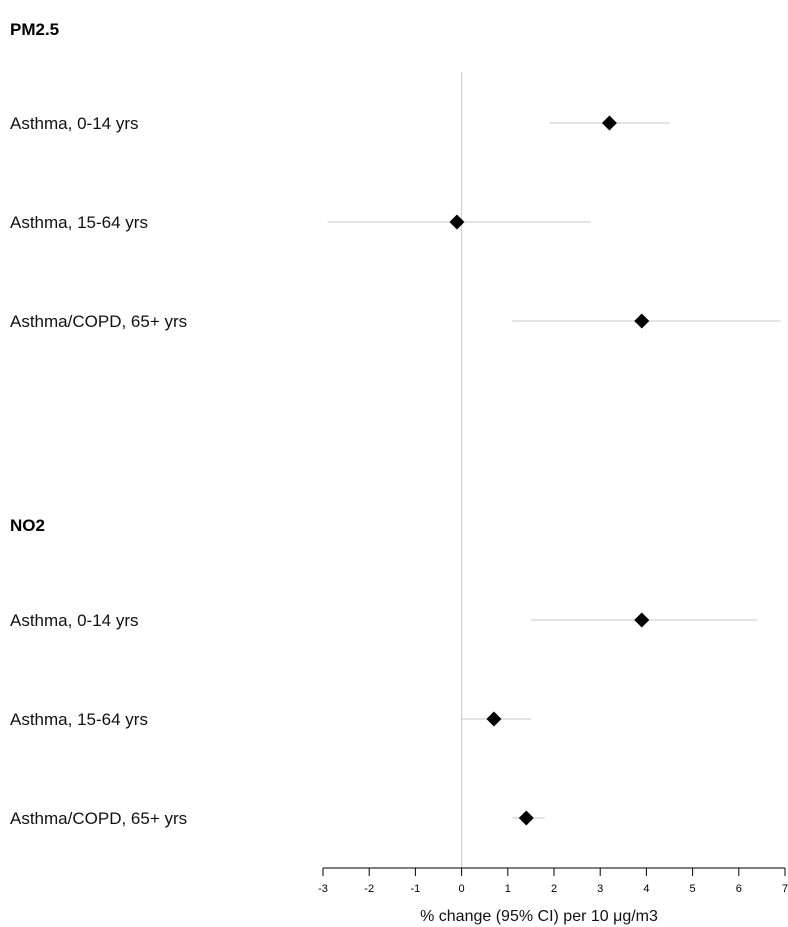 Image resolution: width=788 pixels, height=927 pixels. I want to click on group-label: PM2.5, so click(34, 29).